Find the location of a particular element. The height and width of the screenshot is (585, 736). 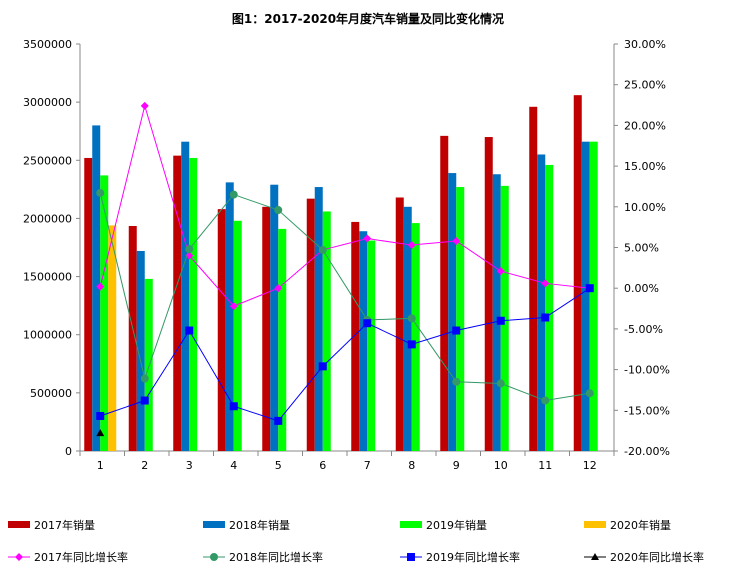

right-tick-label: -5.00% is located at coordinates (643, 329).